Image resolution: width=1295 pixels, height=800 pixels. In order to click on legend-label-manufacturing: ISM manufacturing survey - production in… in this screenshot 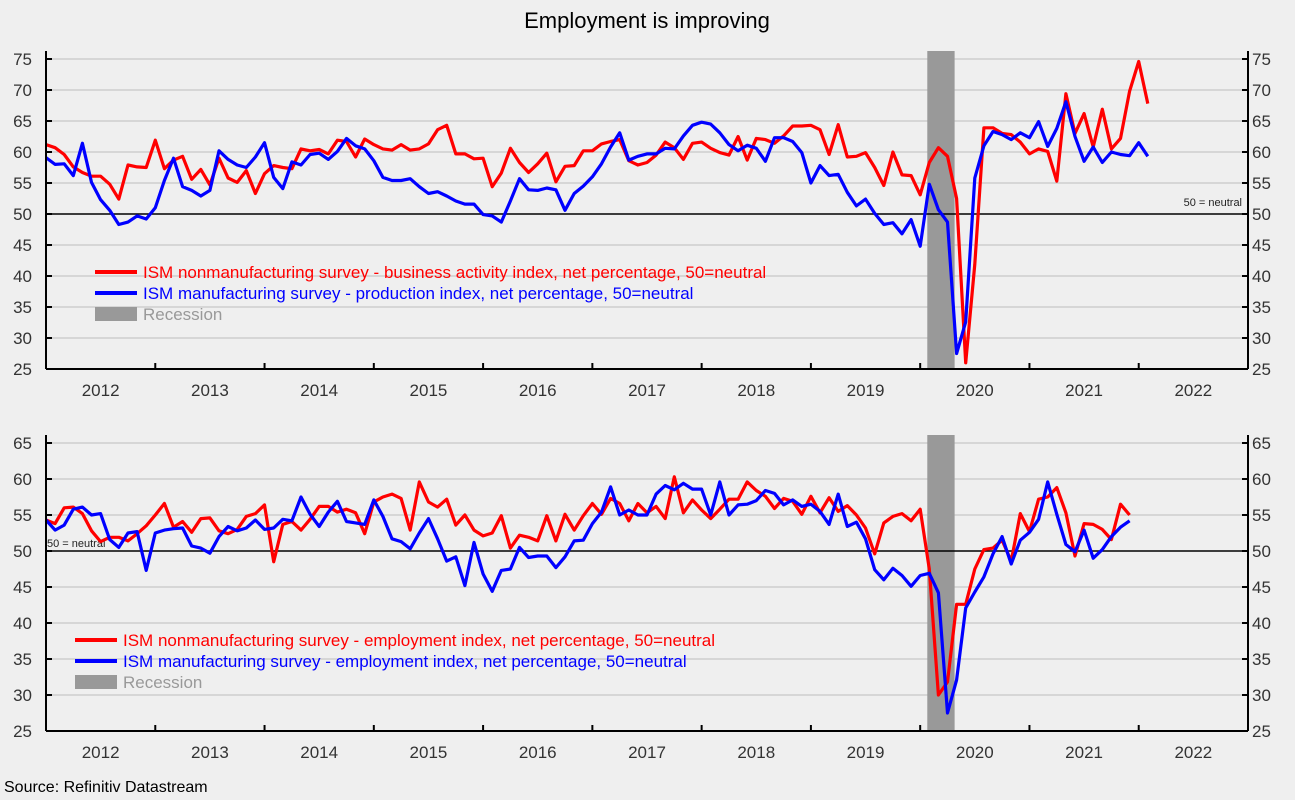, I will do `click(418, 293)`.